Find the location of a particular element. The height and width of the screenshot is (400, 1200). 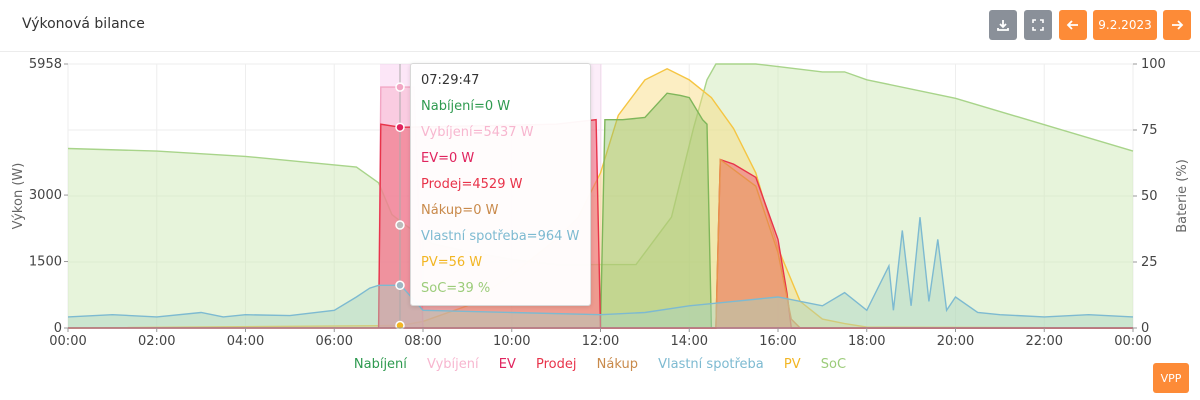

fullscreen-button is located at coordinates (1038, 25).